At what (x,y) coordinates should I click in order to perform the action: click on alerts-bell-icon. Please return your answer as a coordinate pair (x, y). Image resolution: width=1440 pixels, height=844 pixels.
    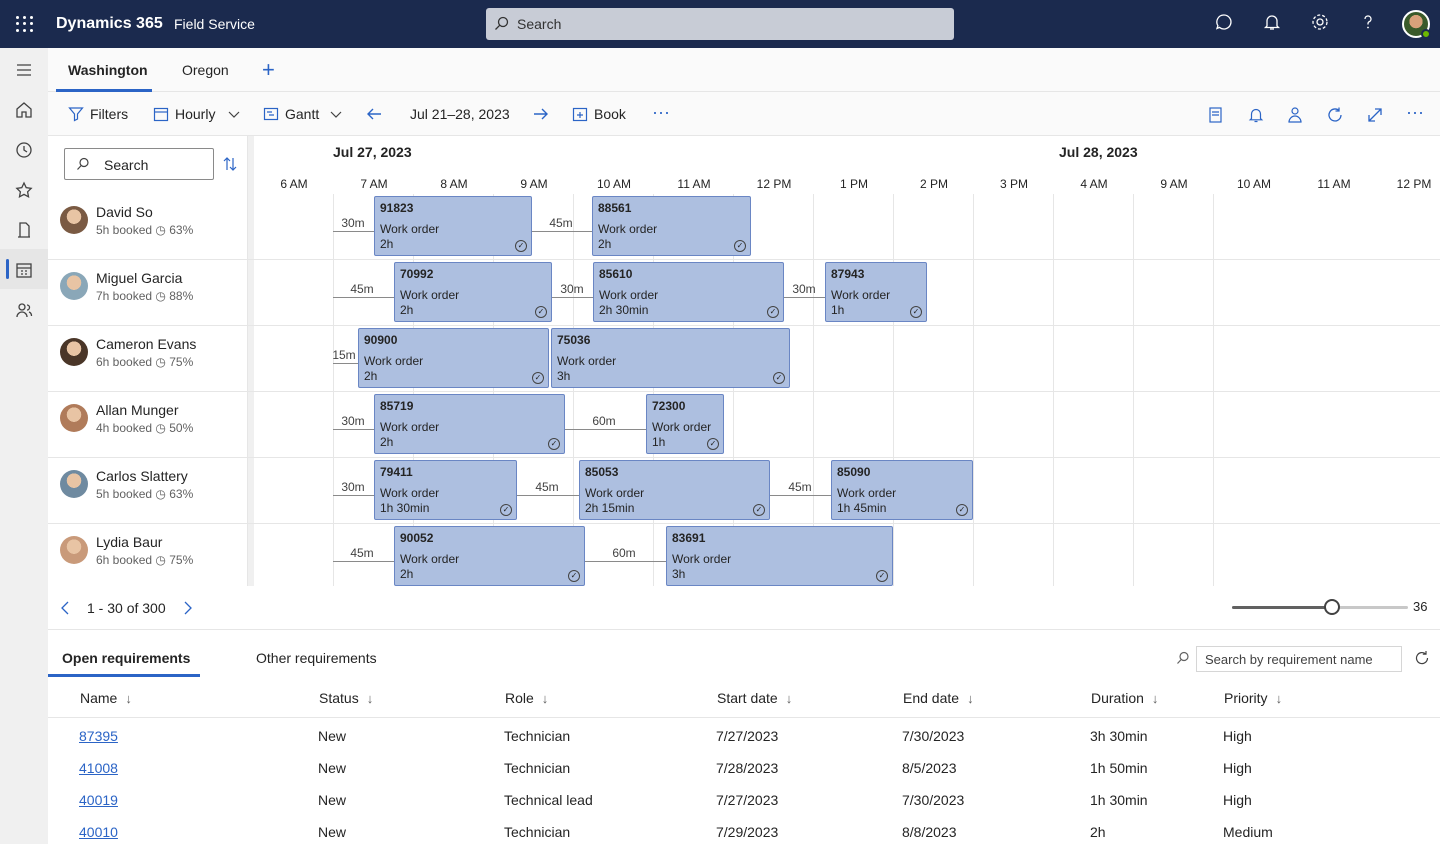
    Looking at the image, I should click on (1256, 115).